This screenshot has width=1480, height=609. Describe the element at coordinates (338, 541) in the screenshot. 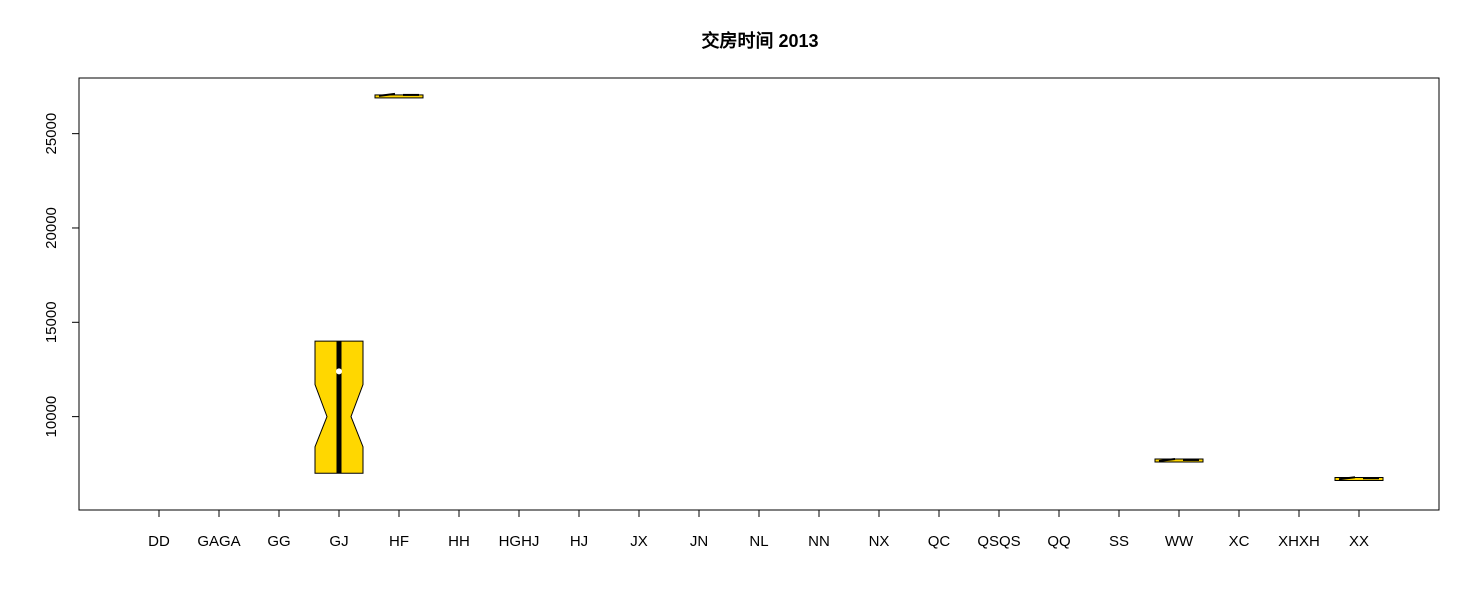

I see `x-tick-label: GJ` at that location.